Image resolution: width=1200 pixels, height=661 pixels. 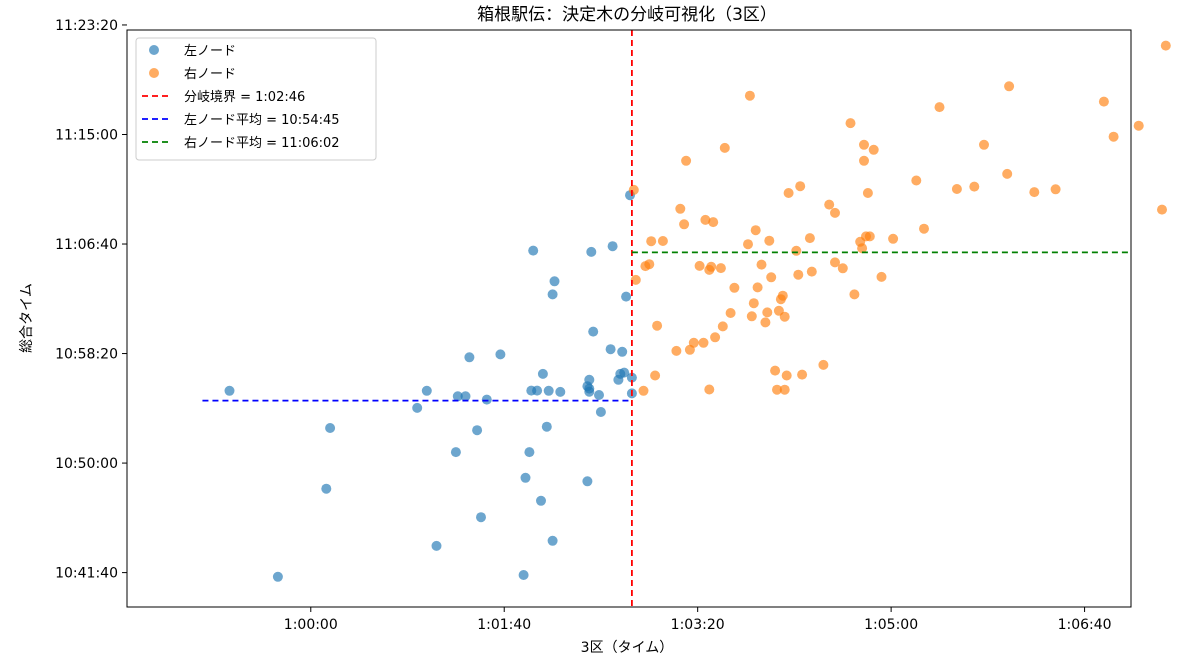 What do you see at coordinates (86, 26) in the screenshot?
I see `y-tick-label-5: 11:23:20` at bounding box center [86, 26].